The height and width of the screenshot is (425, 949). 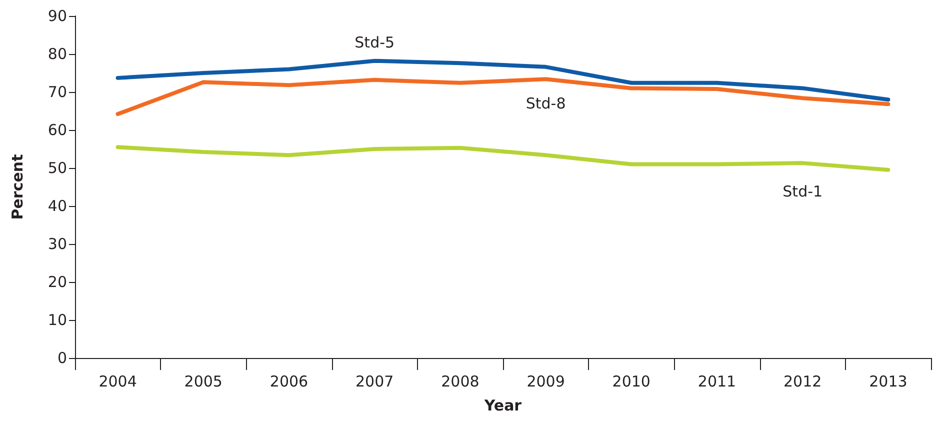 What do you see at coordinates (117, 381) in the screenshot?
I see `x-tick-label: 2004` at bounding box center [117, 381].